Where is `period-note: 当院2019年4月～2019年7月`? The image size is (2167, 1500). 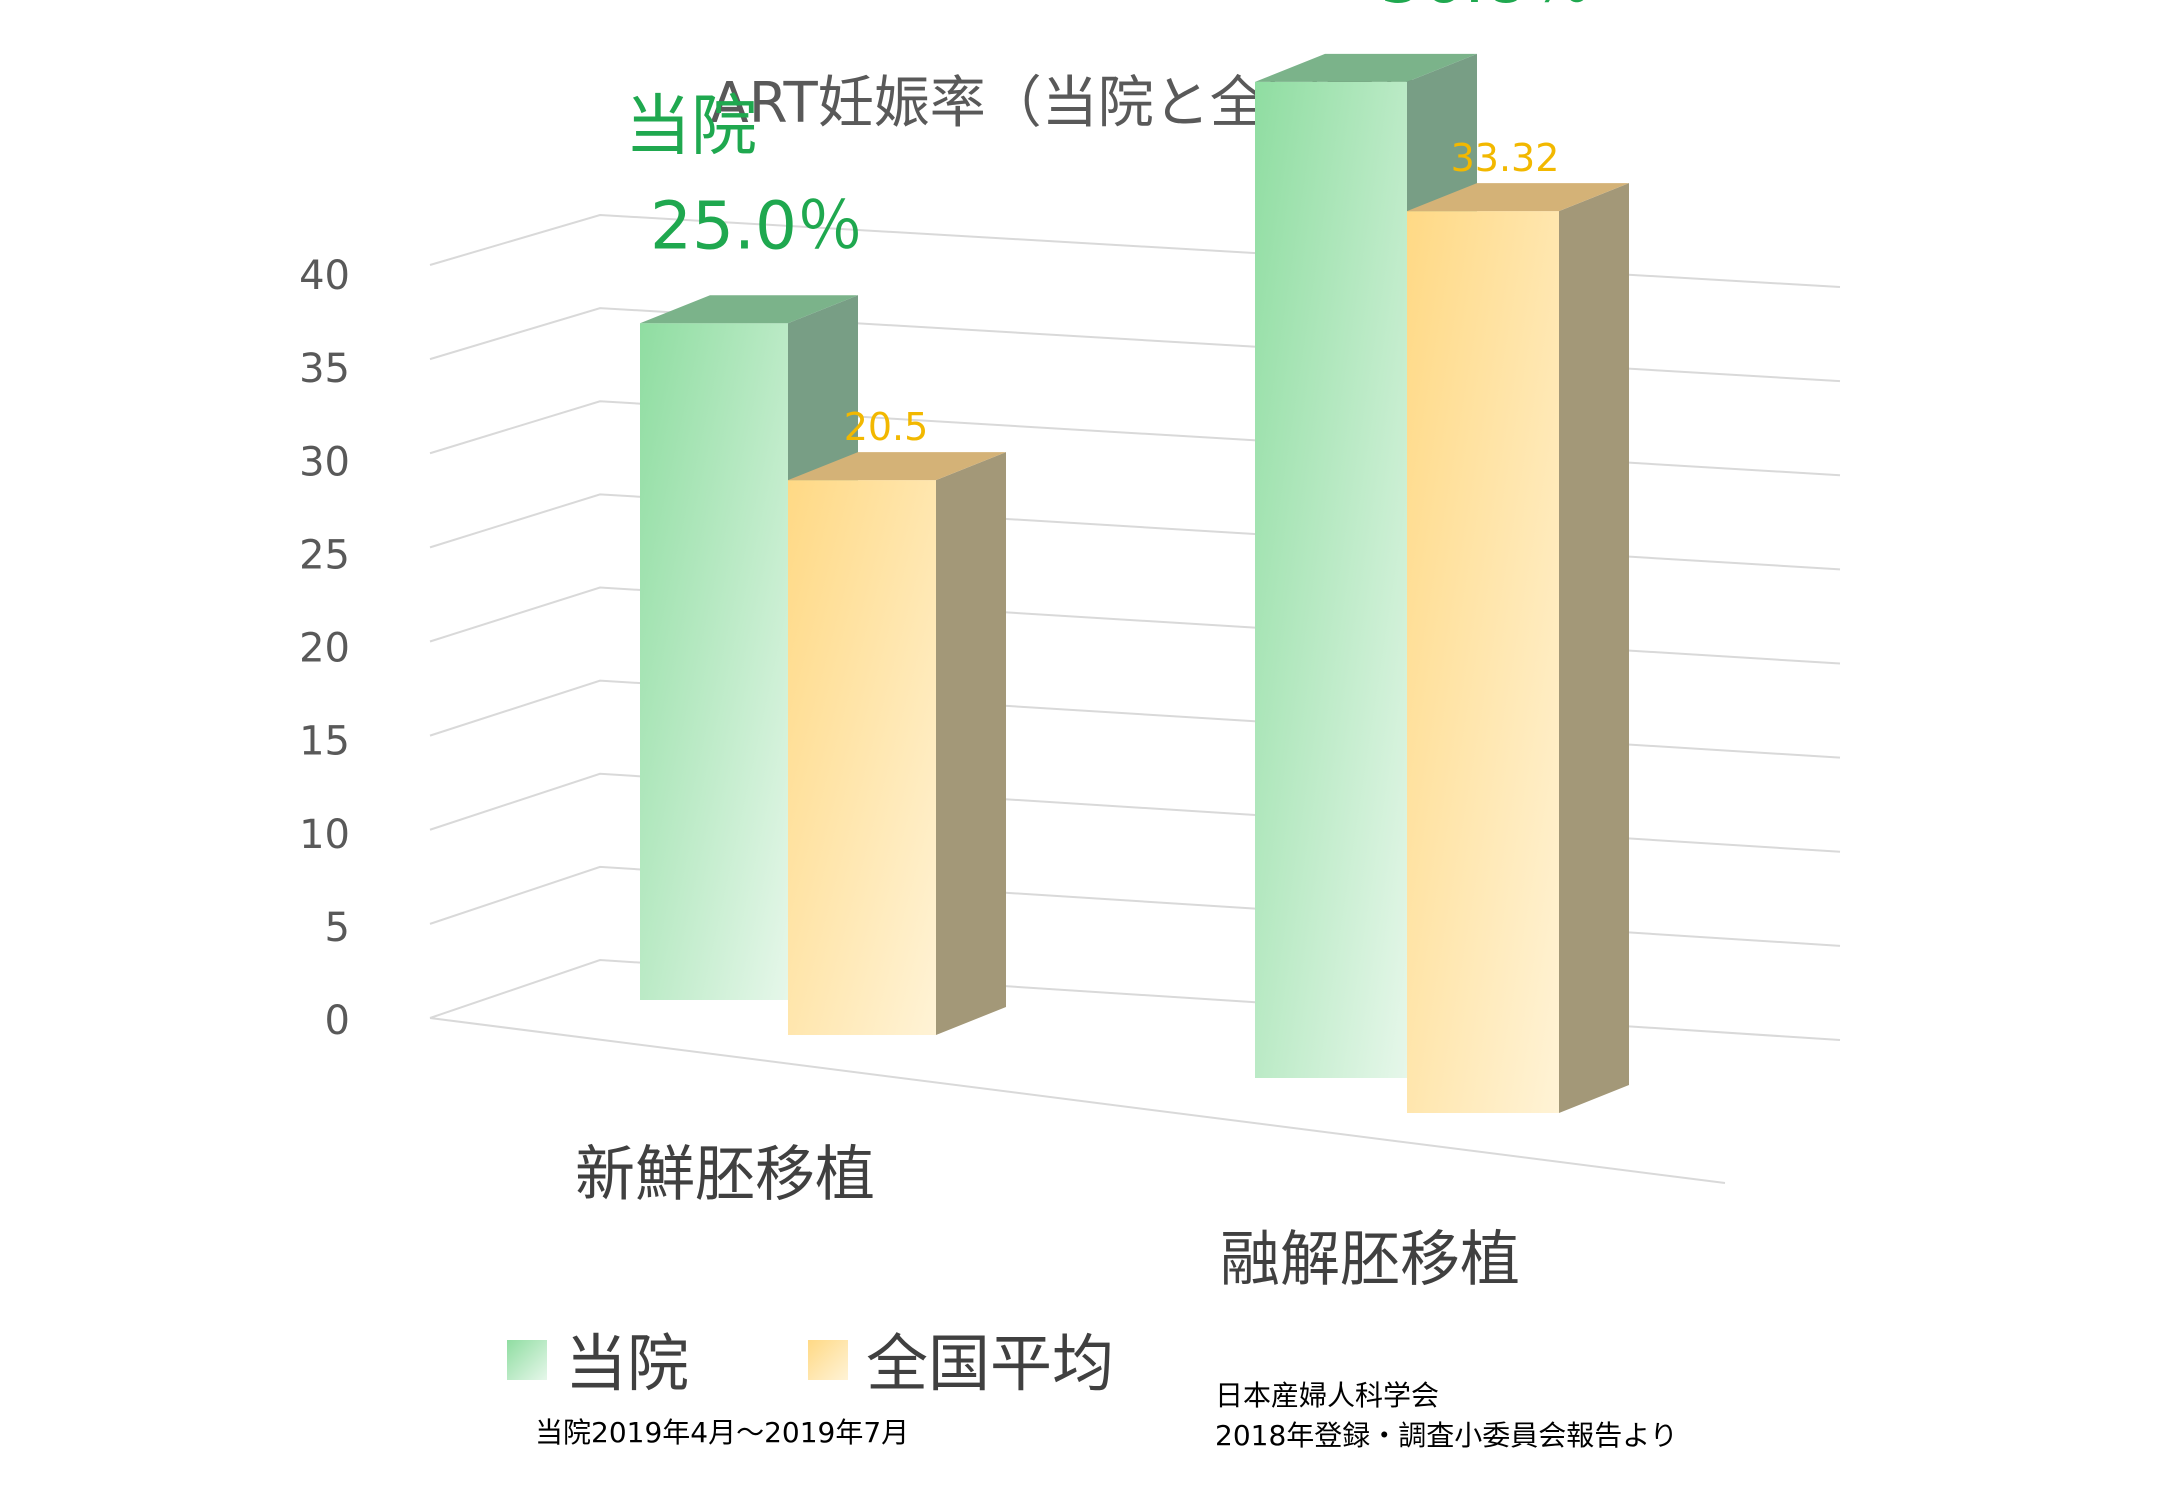
period-note: 当院2019年4月～2019年7月 is located at coordinates (722, 1432).